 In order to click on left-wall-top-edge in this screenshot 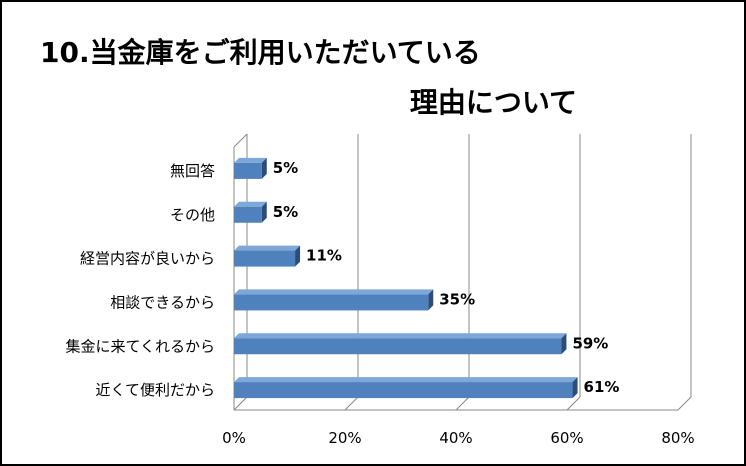, I will do `click(240, 140)`.